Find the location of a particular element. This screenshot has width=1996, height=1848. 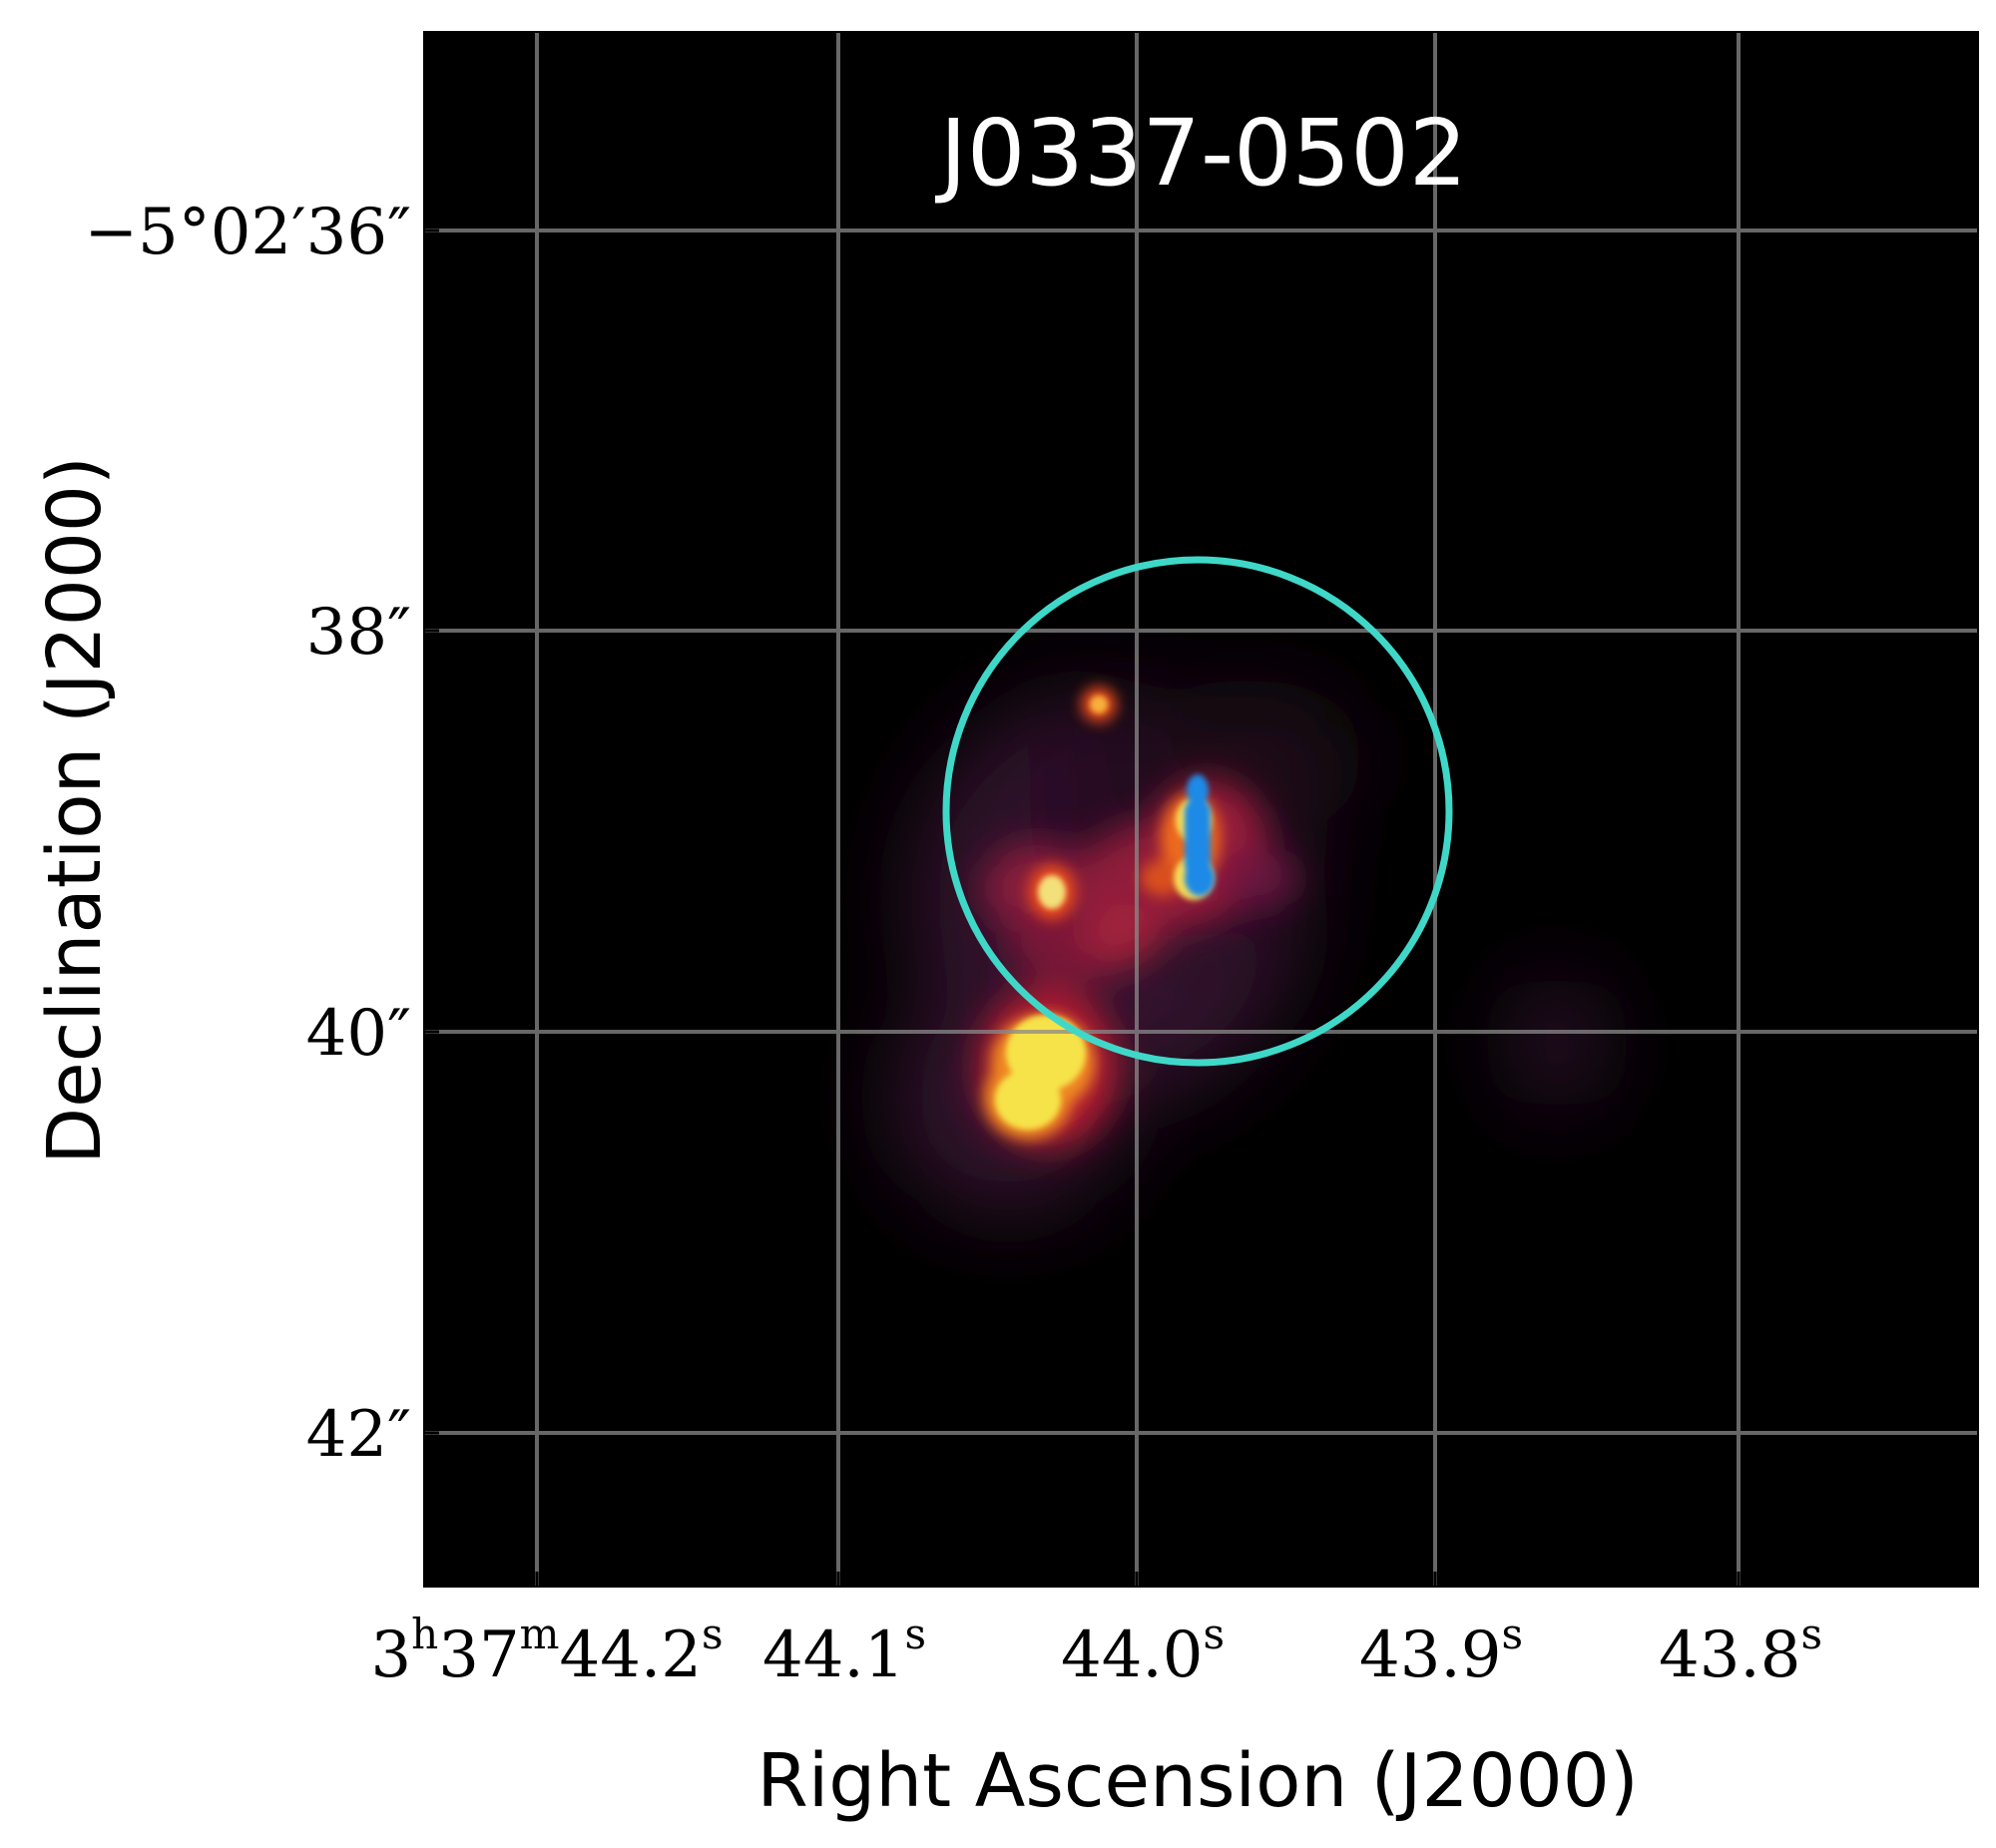

x-tick-labels: 3h37m44.2s 44.1s 44.0s 43.9s 43.8s is located at coordinates (1096, 1651).